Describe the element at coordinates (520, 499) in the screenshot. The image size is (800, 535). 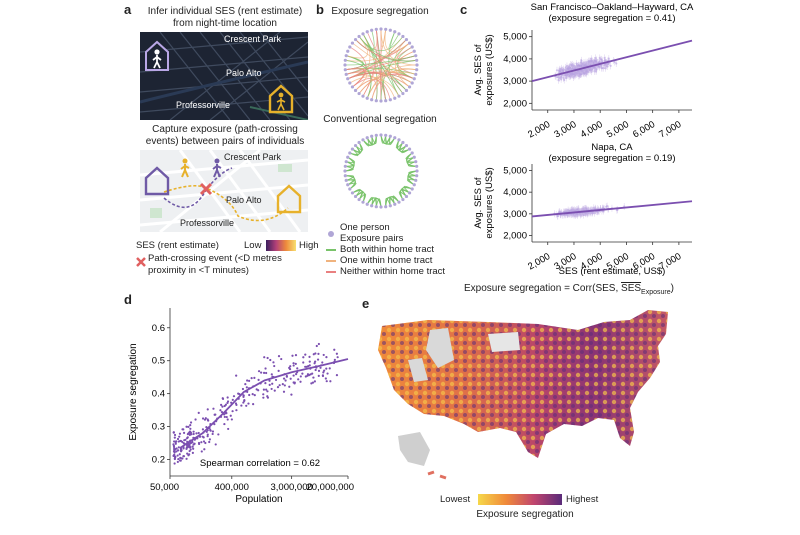
I see `map-colorbar` at that location.